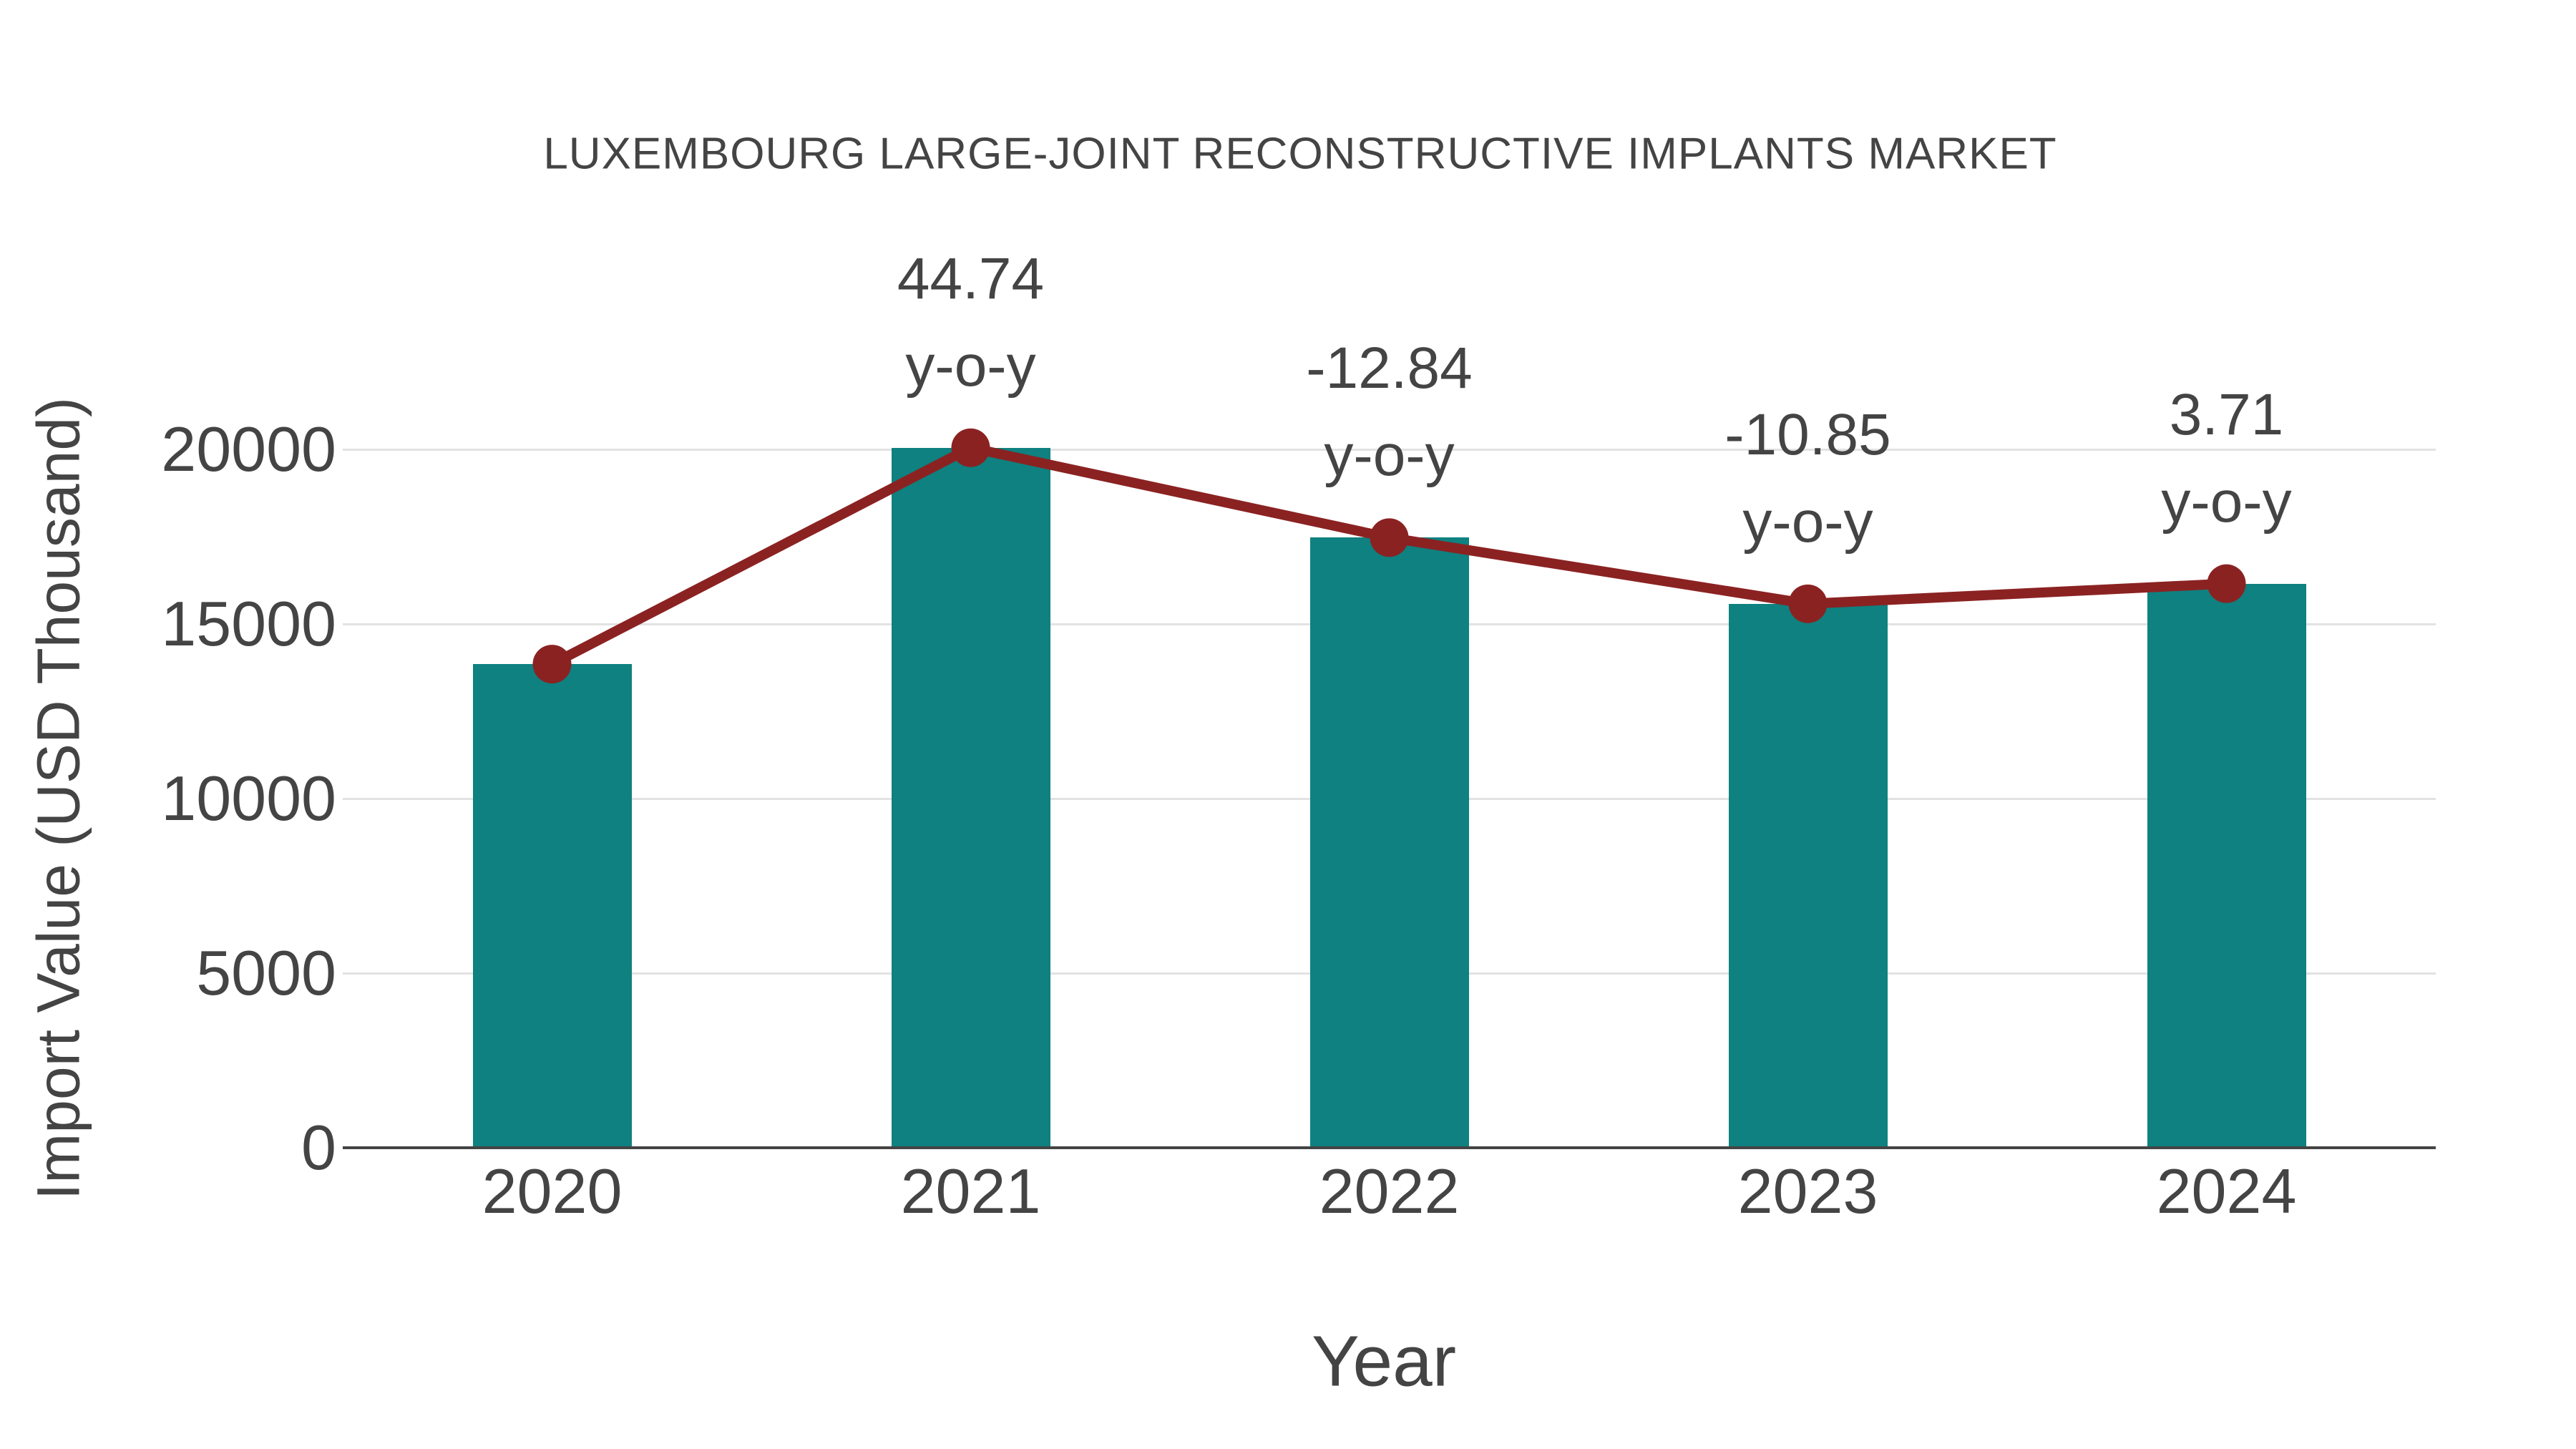  Describe the element at coordinates (248, 449) in the screenshot. I see `y-tick-label: 20000` at that location.